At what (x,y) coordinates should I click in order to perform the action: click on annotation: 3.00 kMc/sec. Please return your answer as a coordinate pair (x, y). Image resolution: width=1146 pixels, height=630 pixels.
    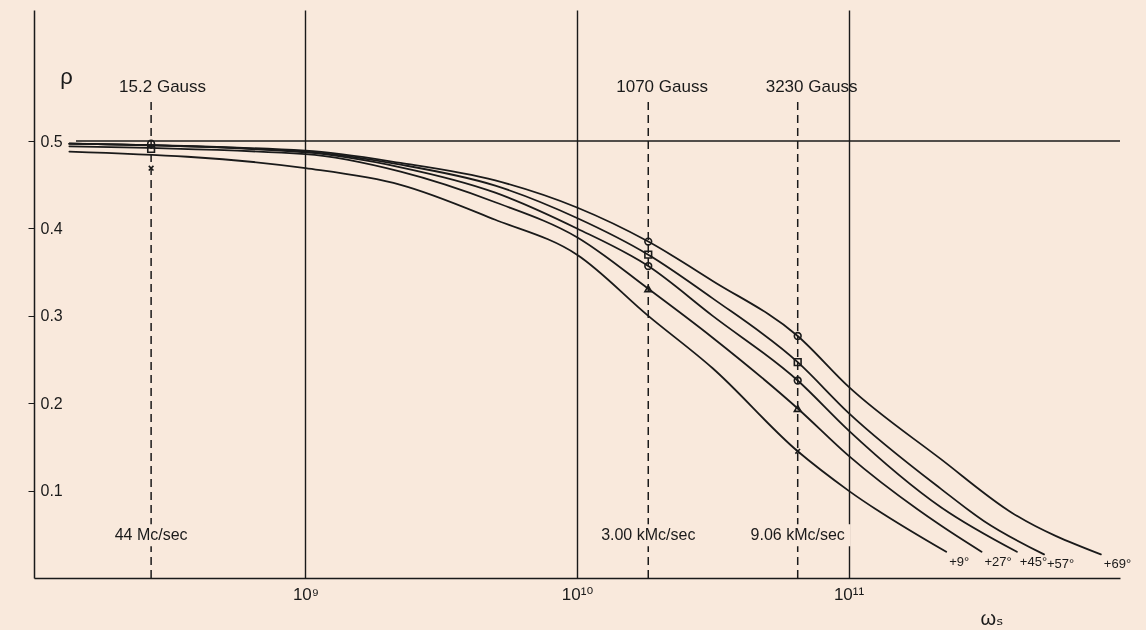
    Looking at the image, I should click on (648, 535).